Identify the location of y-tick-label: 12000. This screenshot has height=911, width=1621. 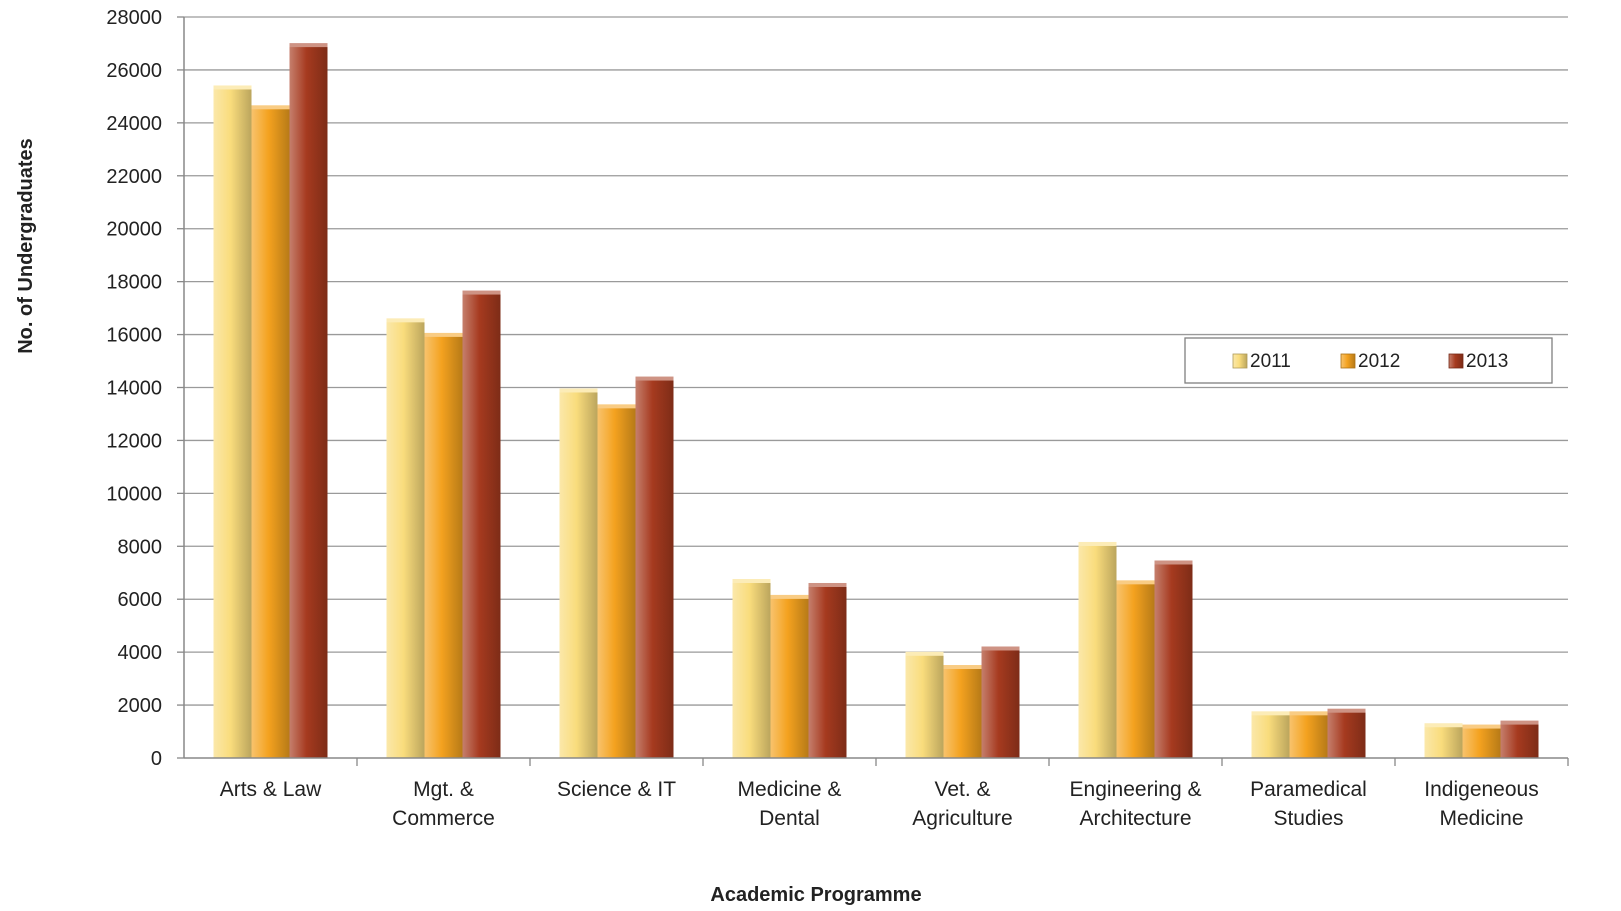
(134, 441).